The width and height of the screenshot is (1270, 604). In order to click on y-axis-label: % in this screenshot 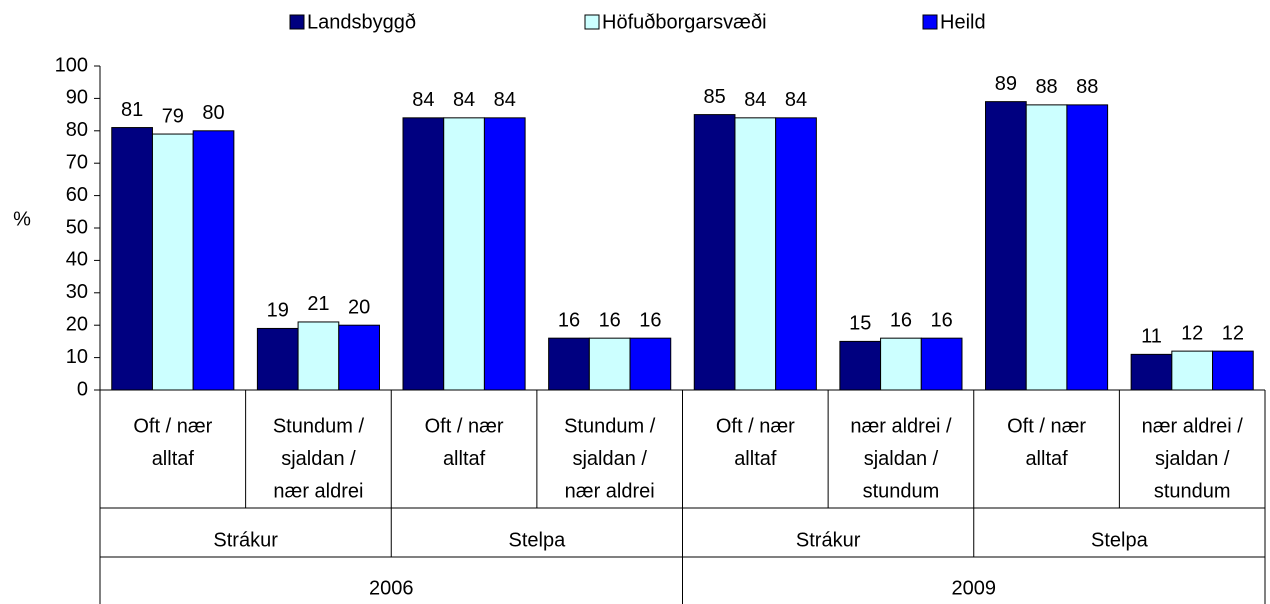, I will do `click(22, 219)`.